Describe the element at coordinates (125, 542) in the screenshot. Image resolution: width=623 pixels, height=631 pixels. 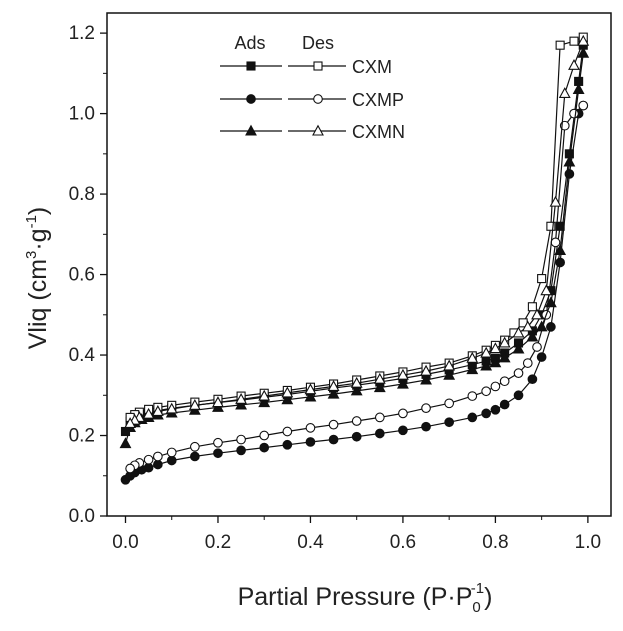
I see `x-tick-label: 0.0` at that location.